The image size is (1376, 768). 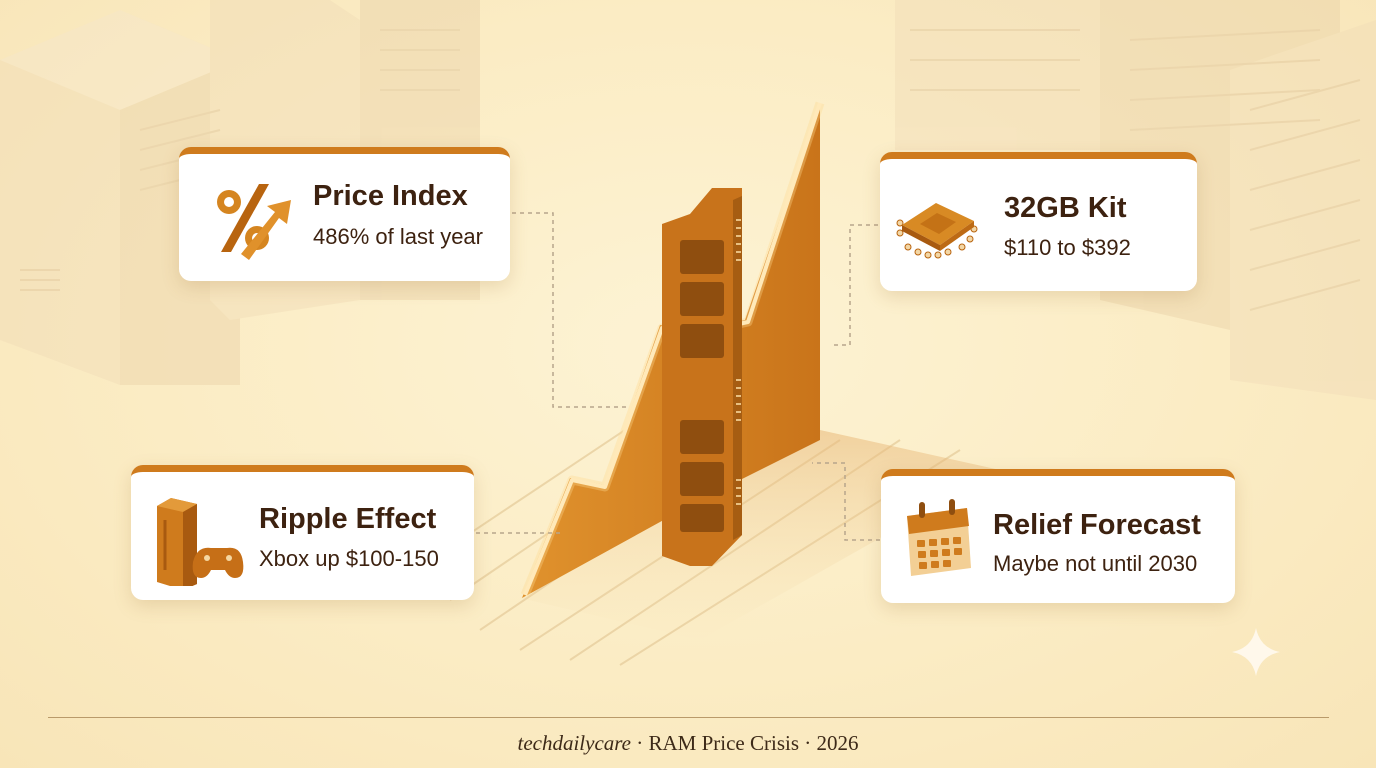 What do you see at coordinates (344, 214) in the screenshot?
I see `price-index-card: Price Index 486% of last year` at bounding box center [344, 214].